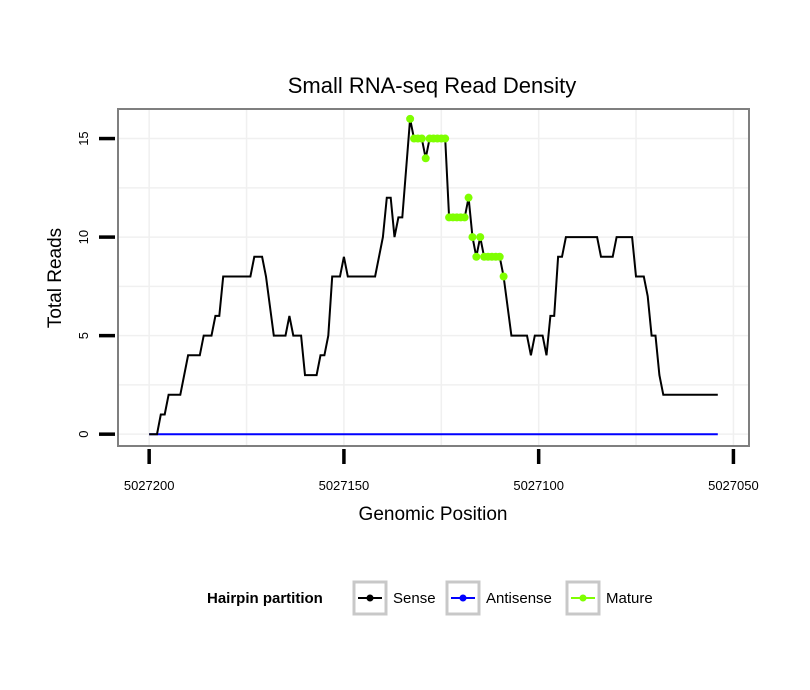 This screenshot has height=690, width=810. I want to click on legend-label: Sense, so click(414, 598).